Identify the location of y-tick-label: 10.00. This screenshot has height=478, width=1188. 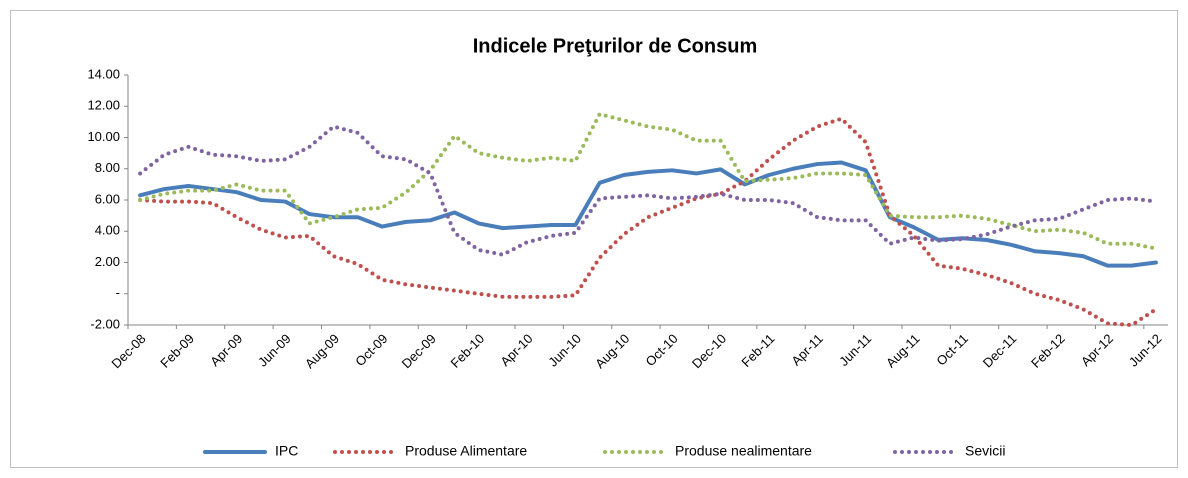
(103, 136).